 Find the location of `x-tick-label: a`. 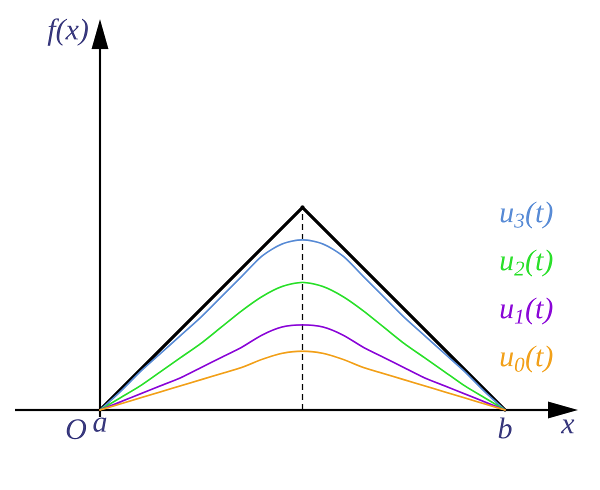

x-tick-label: a is located at coordinates (99, 425).